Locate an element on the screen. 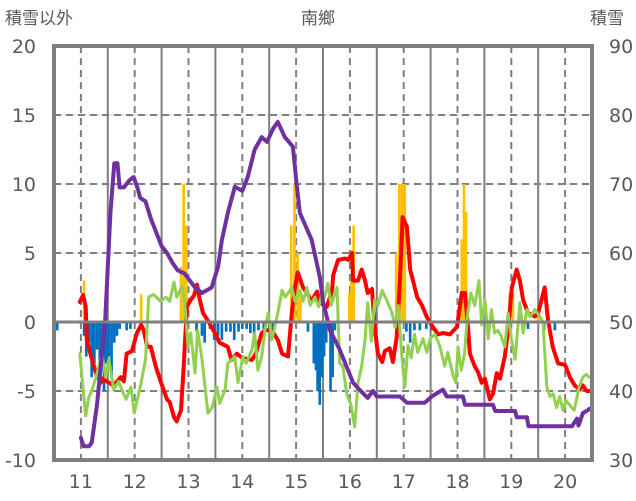 The image size is (636, 501). x-tick: 11 is located at coordinates (81, 482).